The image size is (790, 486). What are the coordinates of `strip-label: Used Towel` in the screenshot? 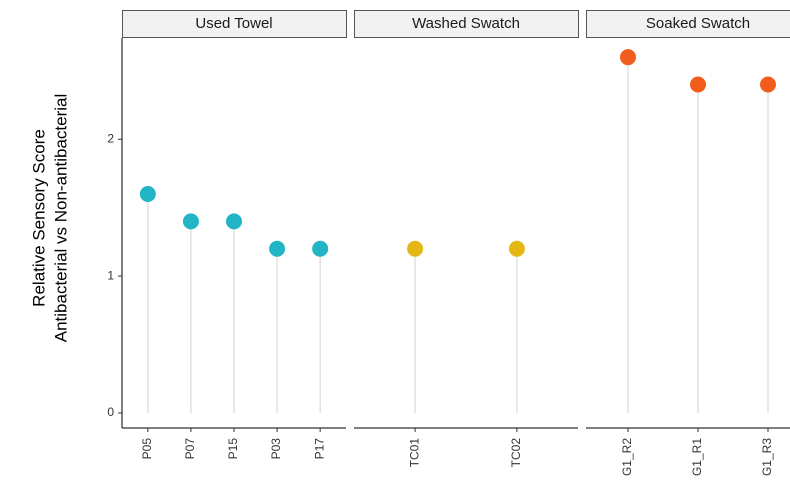 It's located at (233, 23).